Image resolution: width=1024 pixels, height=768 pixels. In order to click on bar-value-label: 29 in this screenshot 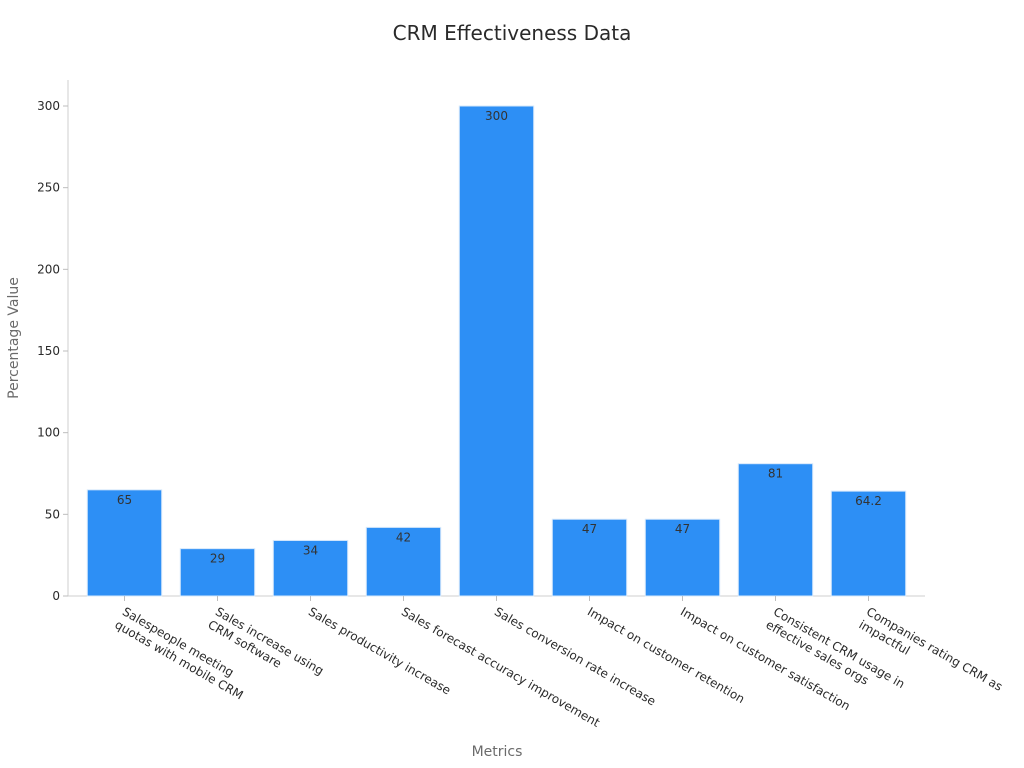, I will do `click(217, 559)`.